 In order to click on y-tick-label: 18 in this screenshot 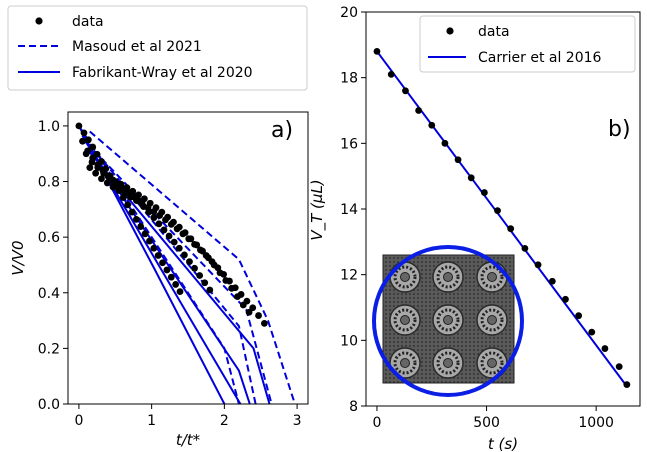, I will do `click(349, 79)`.